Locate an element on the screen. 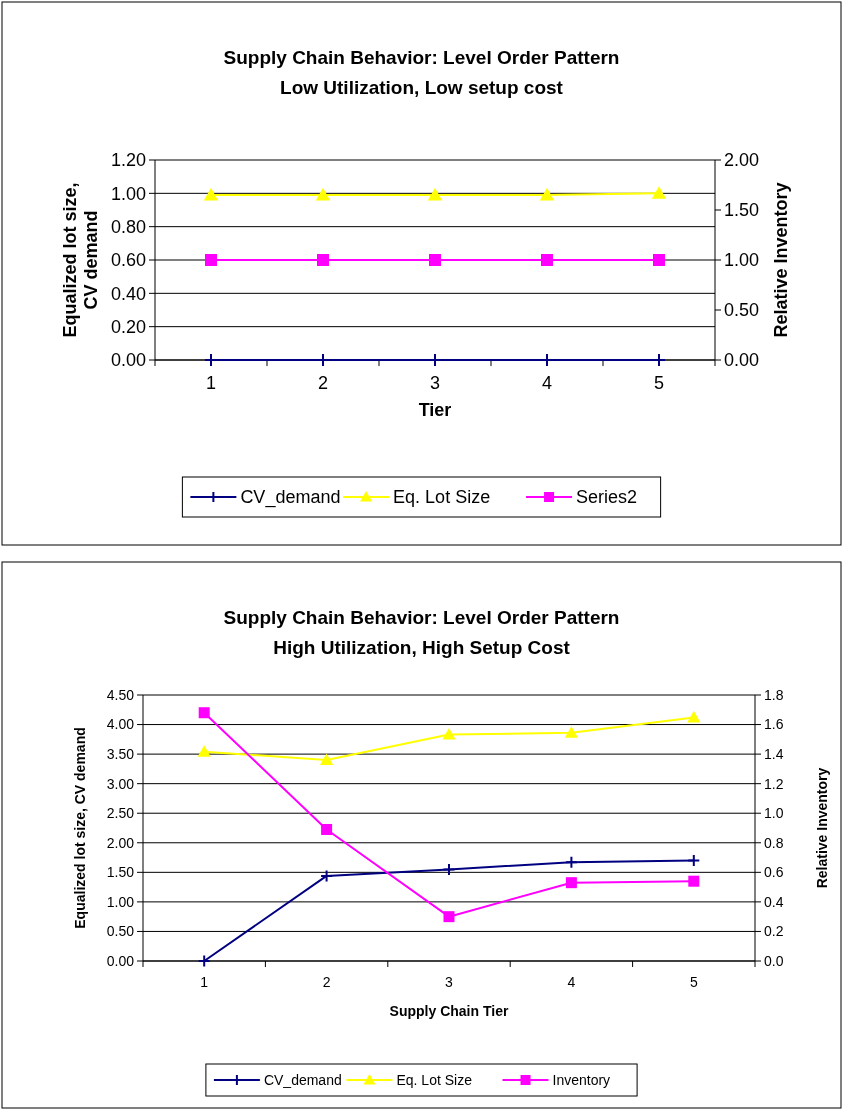  y2-tick-label: 0.00 is located at coordinates (742, 360).